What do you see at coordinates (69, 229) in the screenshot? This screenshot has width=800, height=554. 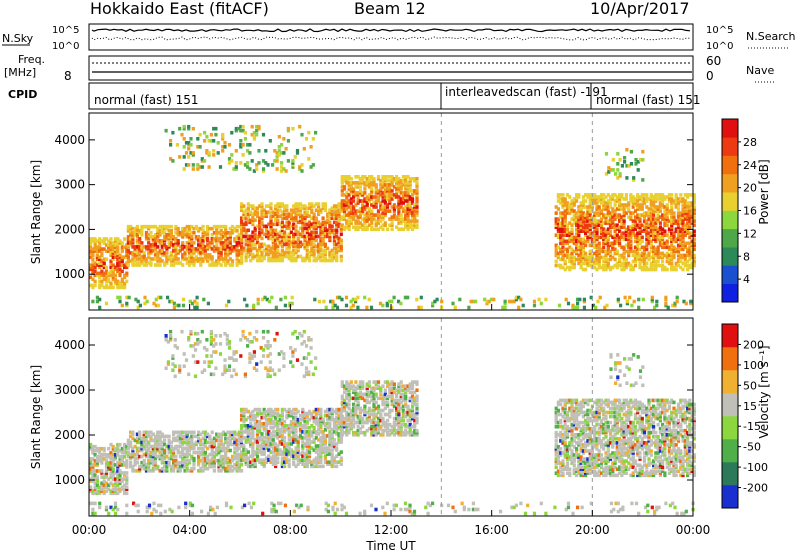 I see `power-ytick-label: 2000` at bounding box center [69, 229].